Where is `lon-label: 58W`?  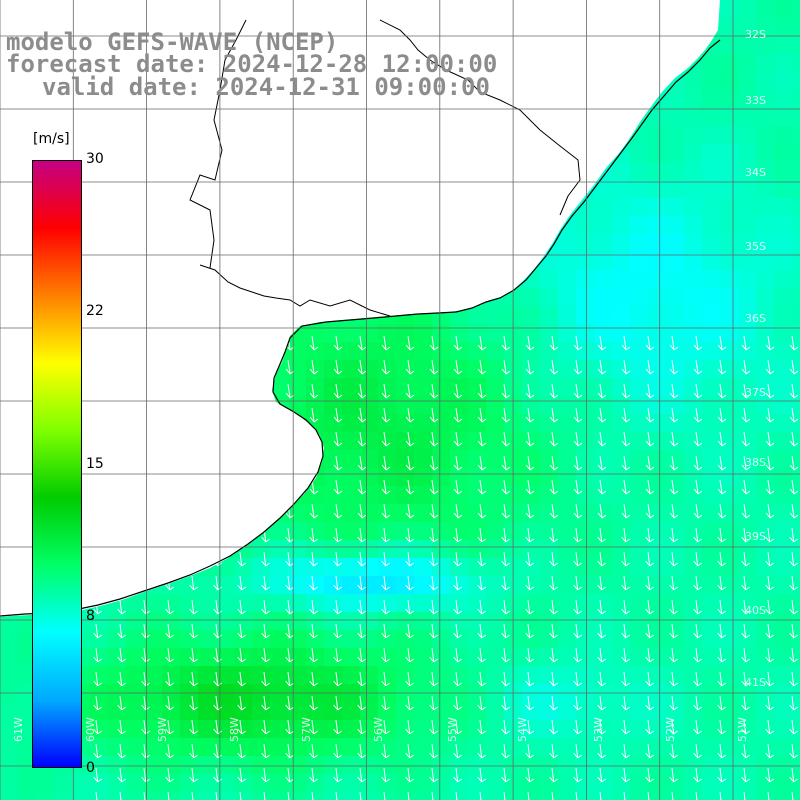
lon-label: 58W is located at coordinates (234, 729).